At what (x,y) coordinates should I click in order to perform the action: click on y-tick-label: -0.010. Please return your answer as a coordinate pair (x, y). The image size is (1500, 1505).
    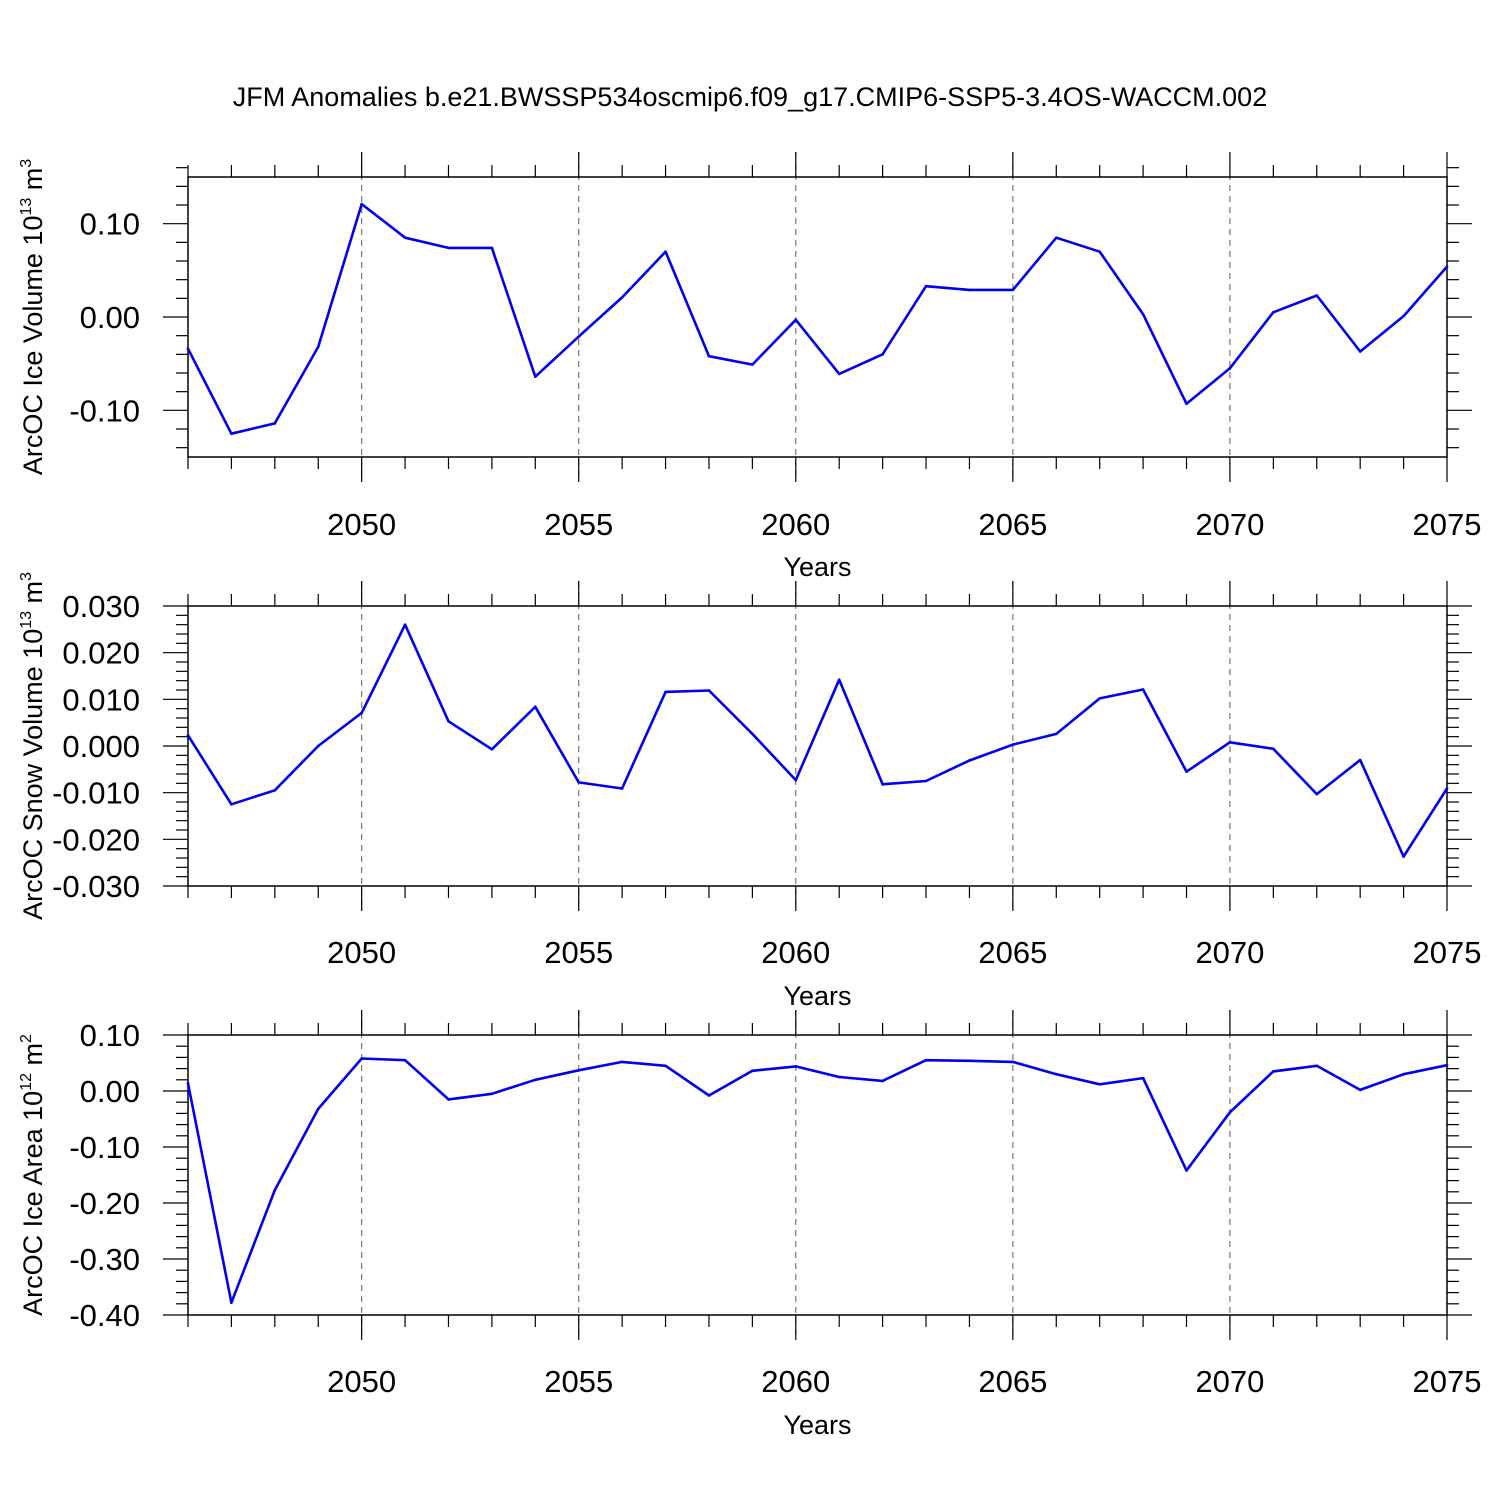
    Looking at the image, I should click on (96, 793).